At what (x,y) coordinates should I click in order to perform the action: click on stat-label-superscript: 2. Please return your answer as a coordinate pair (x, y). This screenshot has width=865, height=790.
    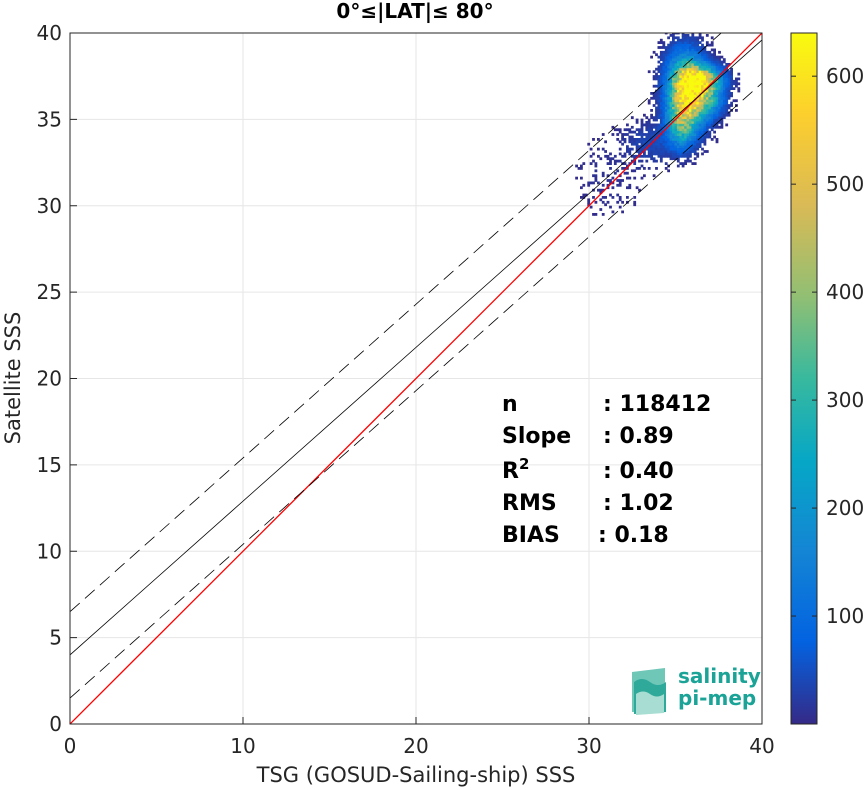
    Looking at the image, I should click on (524, 464).